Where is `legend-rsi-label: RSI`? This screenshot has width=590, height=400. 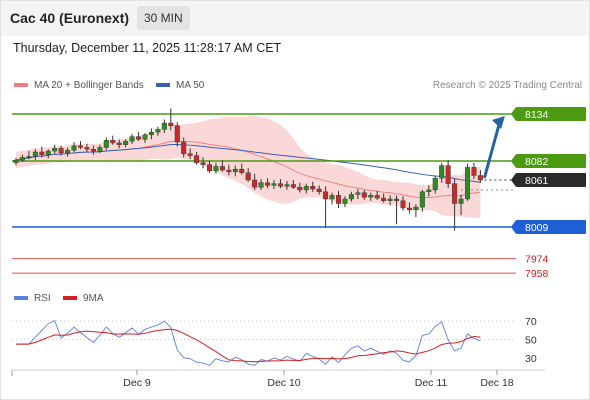 legend-rsi-label: RSI is located at coordinates (42, 298).